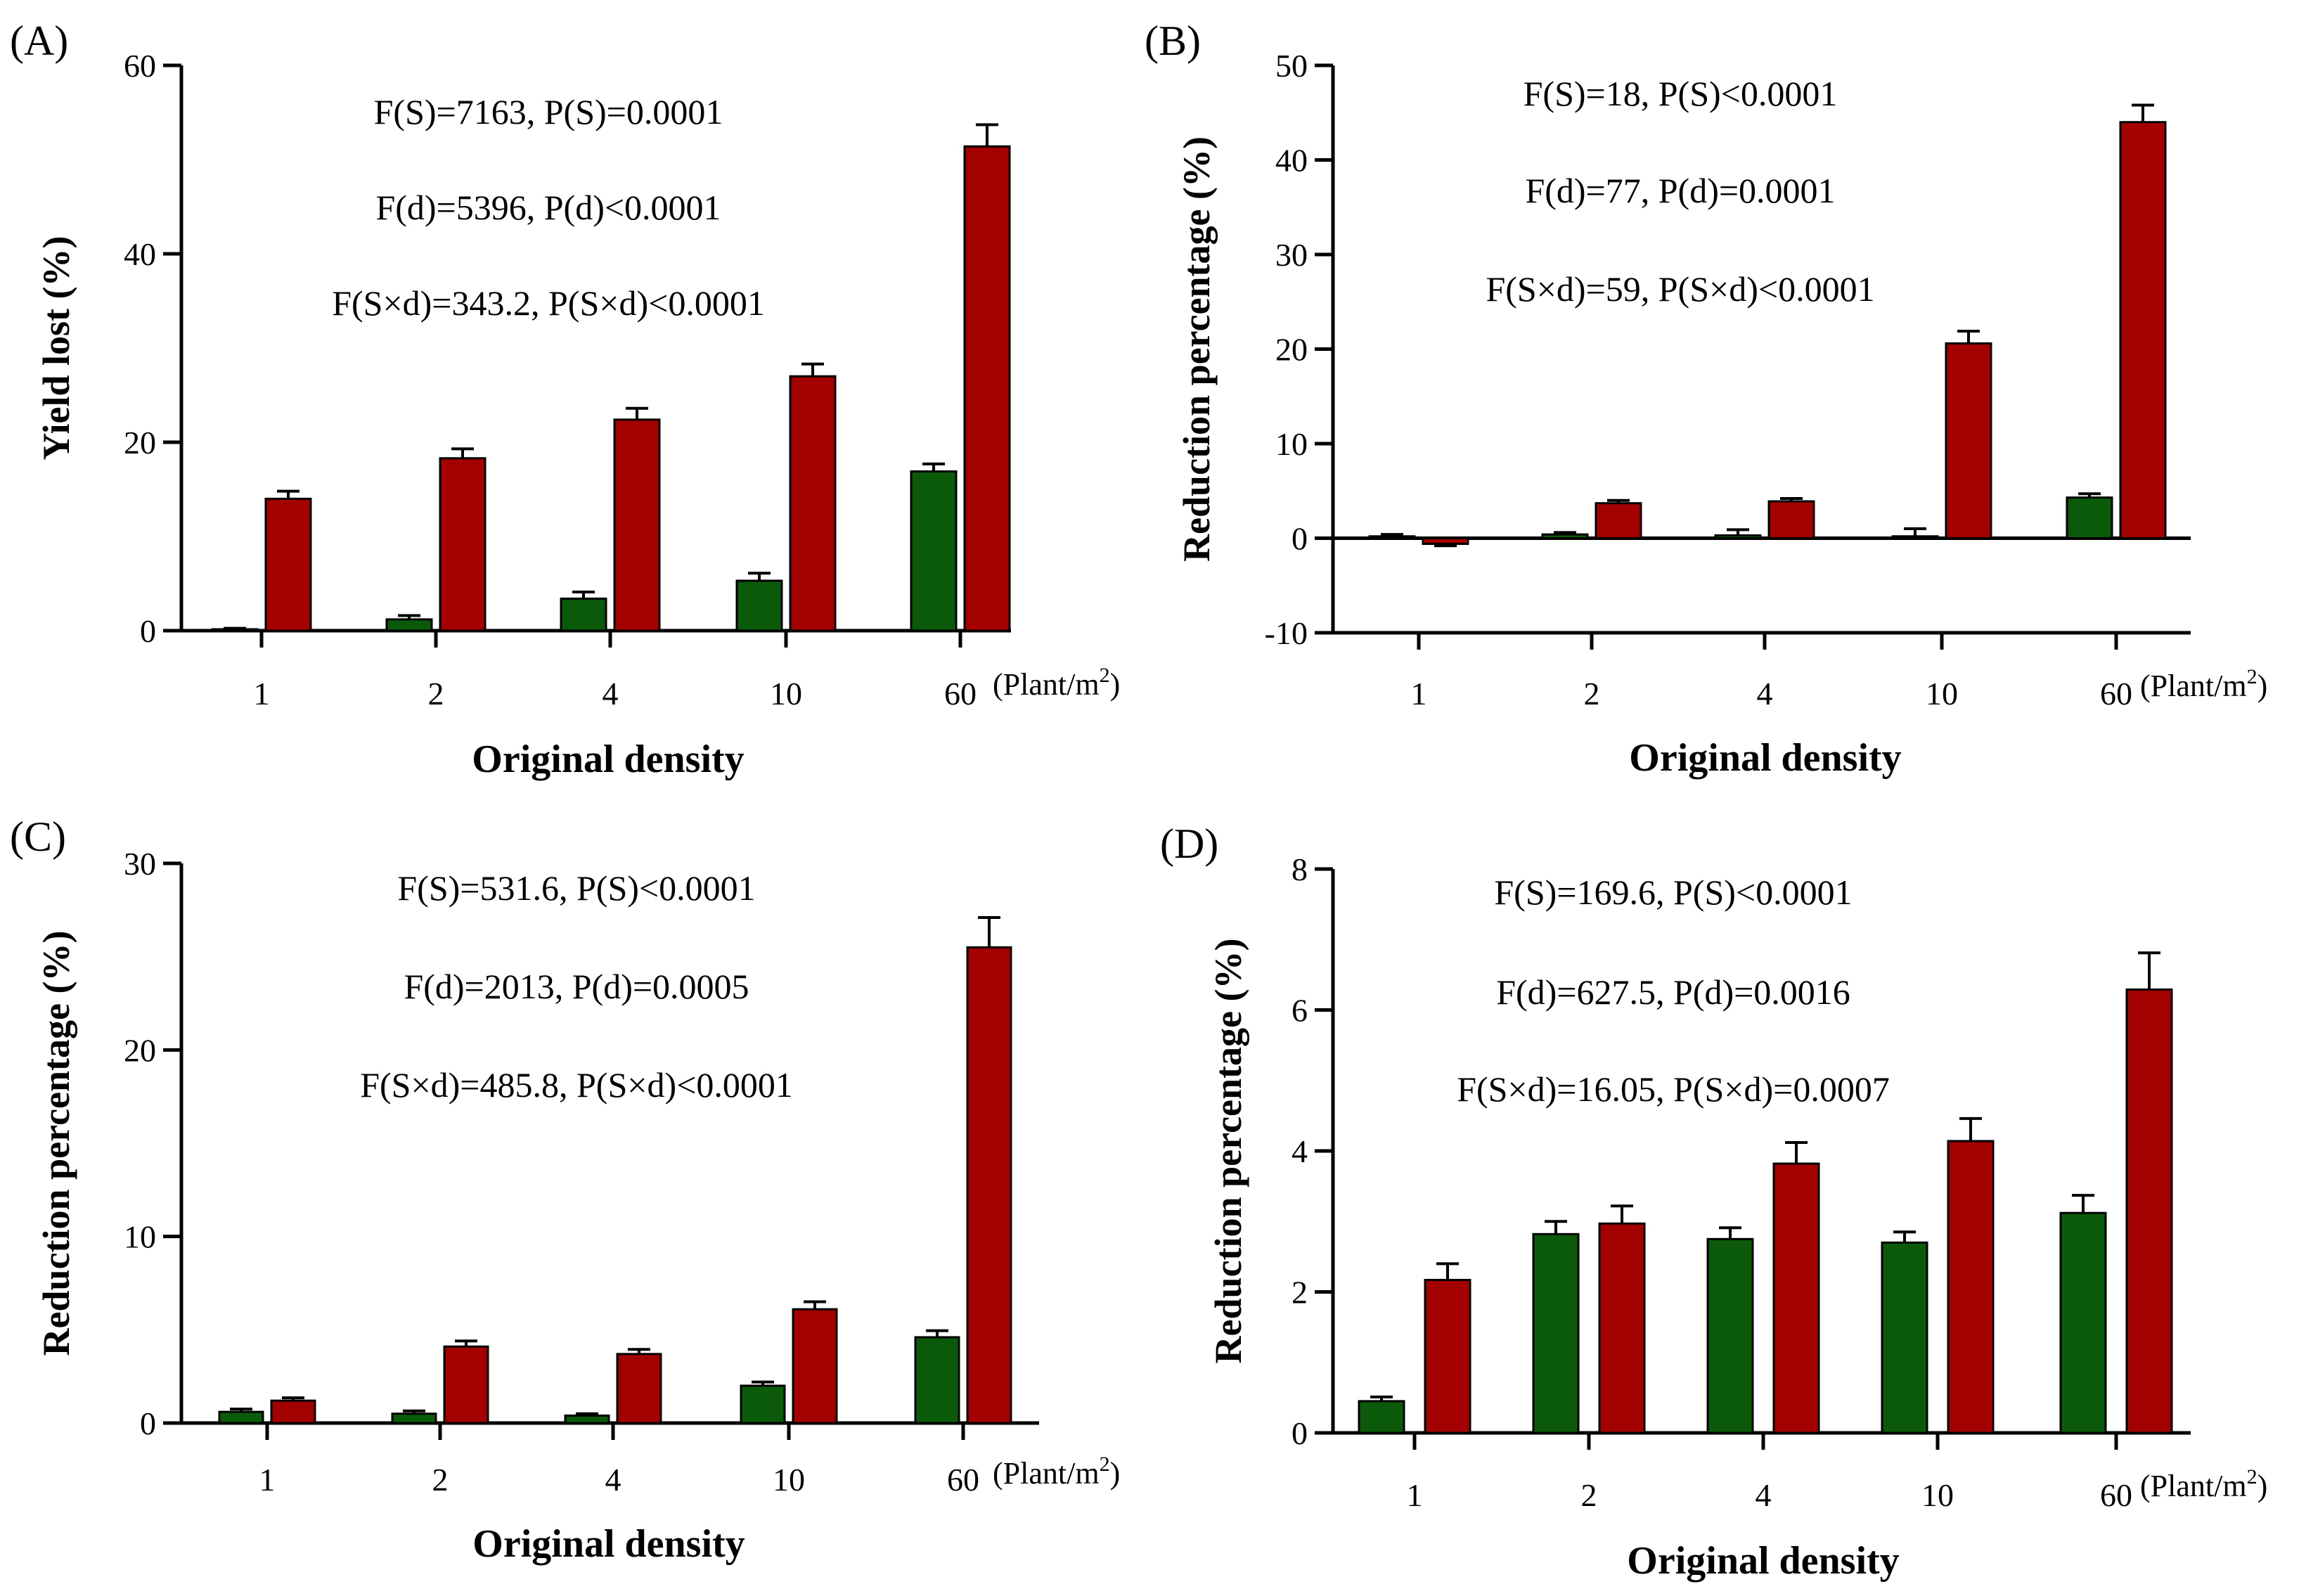 This screenshot has width=2306, height=1596. What do you see at coordinates (1286, 633) in the screenshot?
I see `y-tick-label: -10` at bounding box center [1286, 633].